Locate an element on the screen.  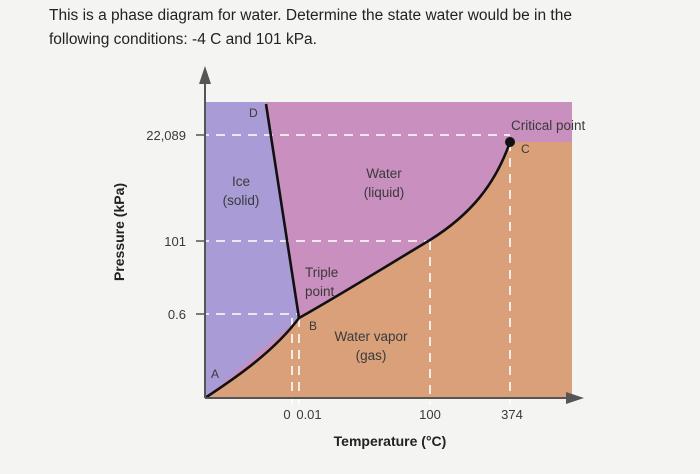
x-tick-374: 374 is located at coordinates (512, 414).